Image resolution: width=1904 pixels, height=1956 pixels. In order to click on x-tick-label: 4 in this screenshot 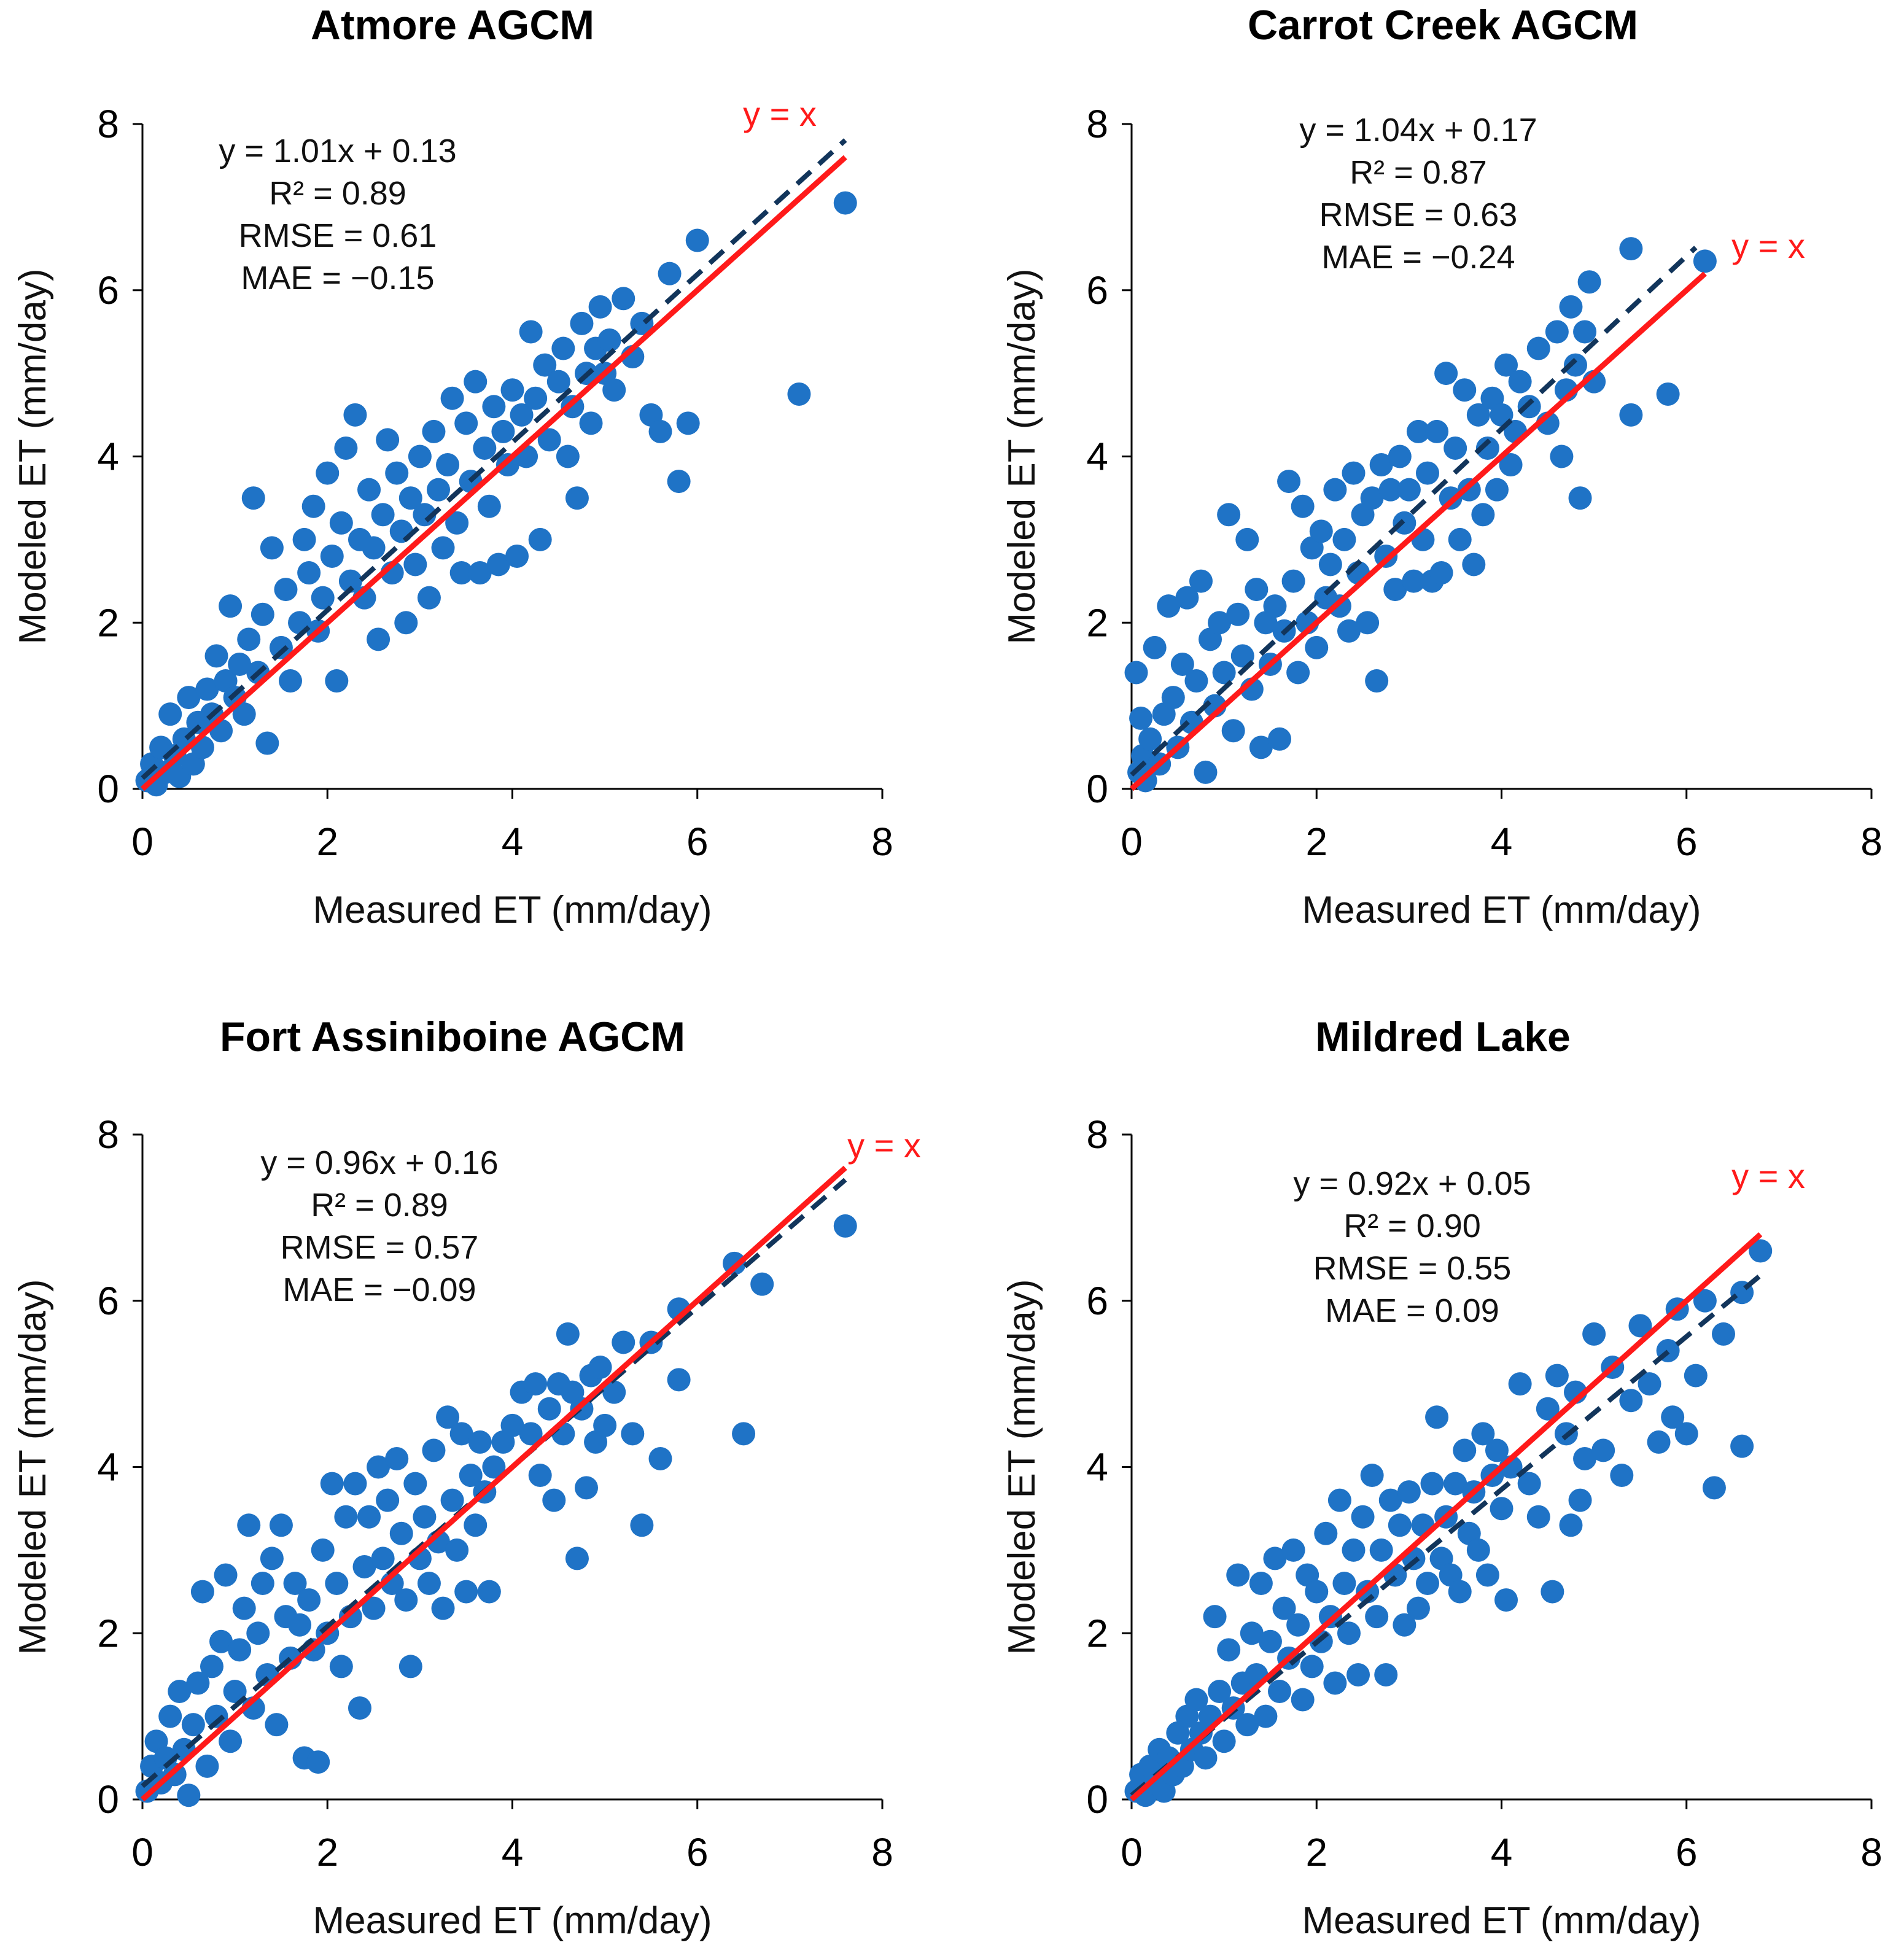, I will do `click(1502, 842)`.